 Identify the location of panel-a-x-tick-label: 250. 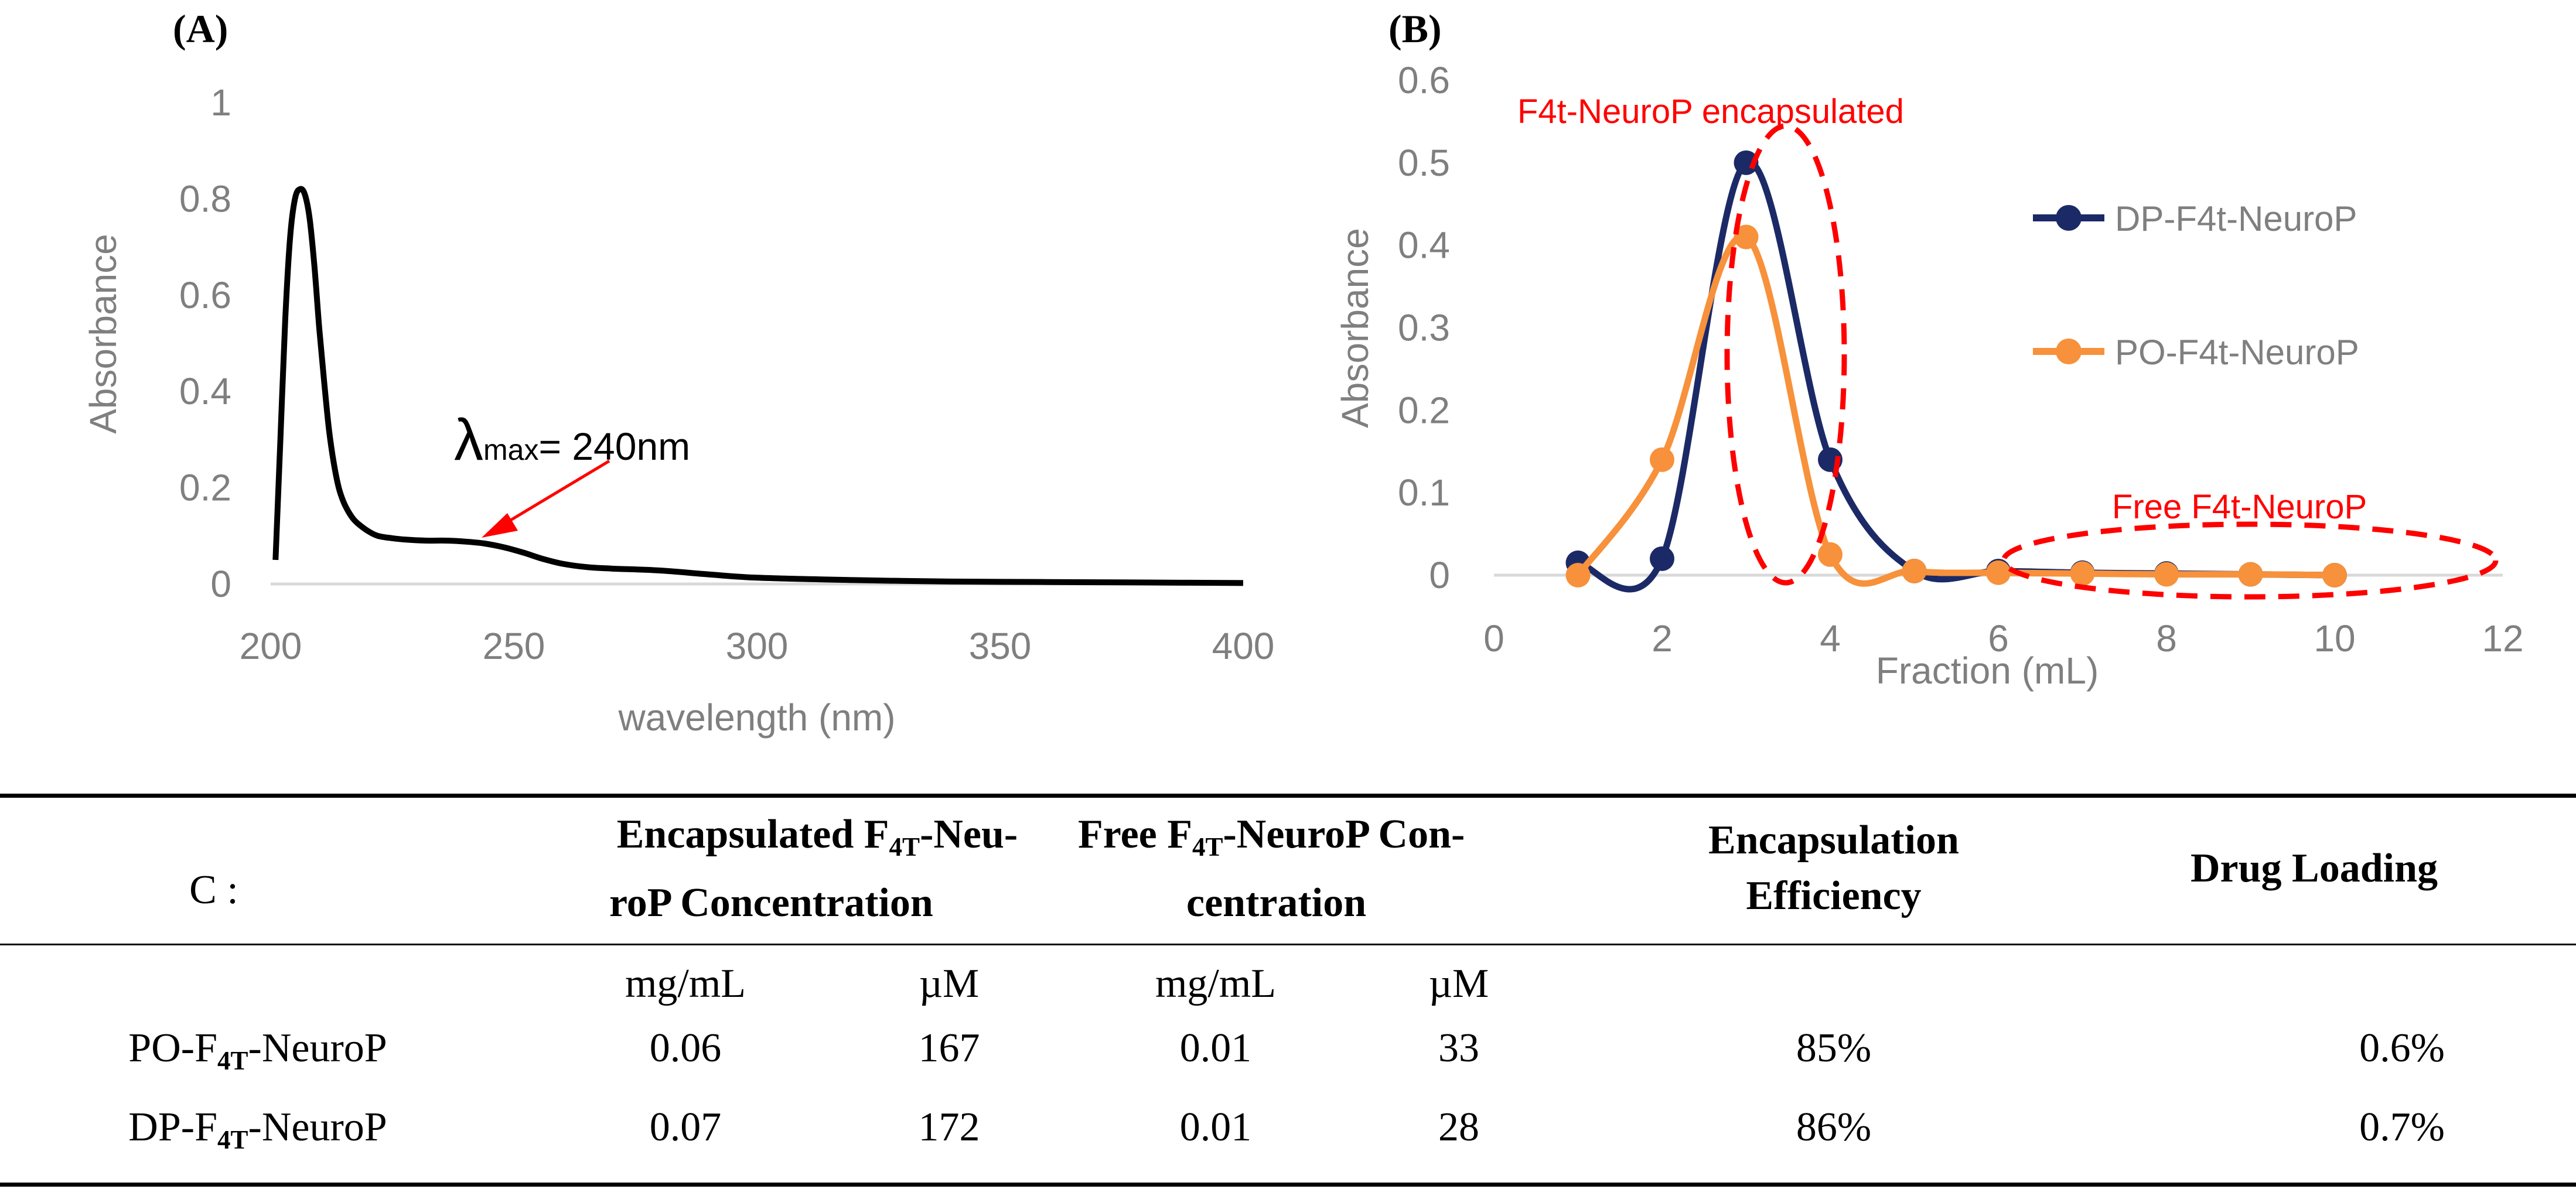
(514, 646).